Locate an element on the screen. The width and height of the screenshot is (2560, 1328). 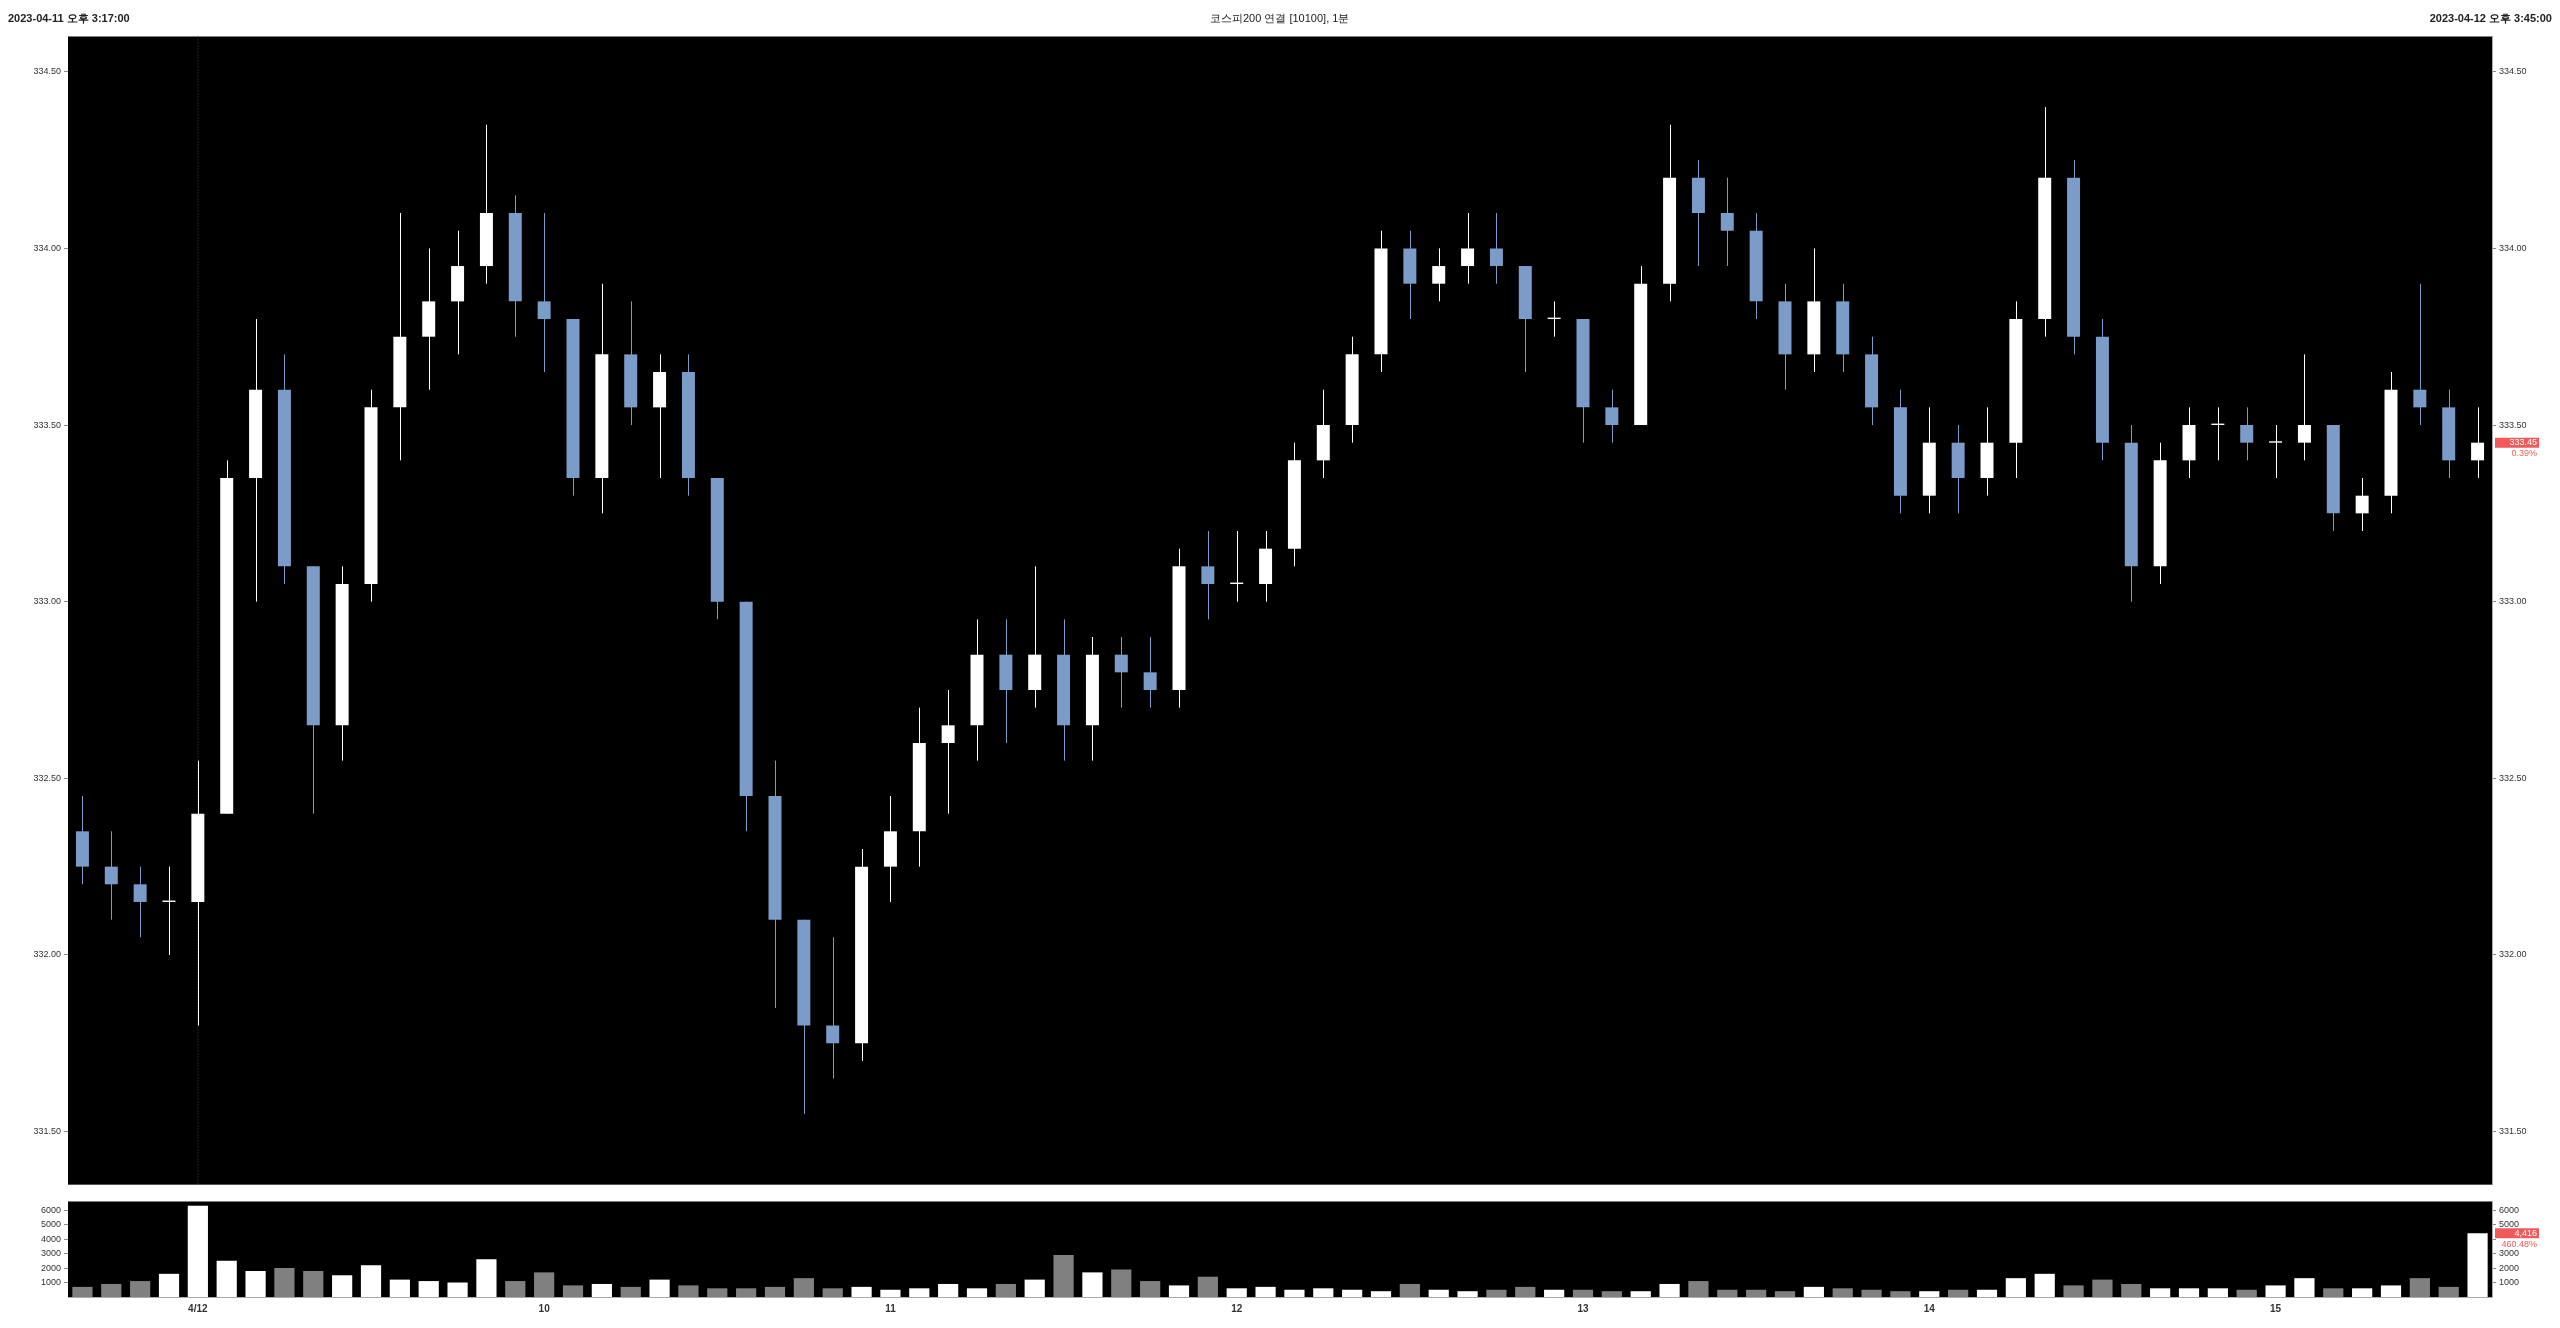
y2-tick-label: 334.50 is located at coordinates (2513, 71).